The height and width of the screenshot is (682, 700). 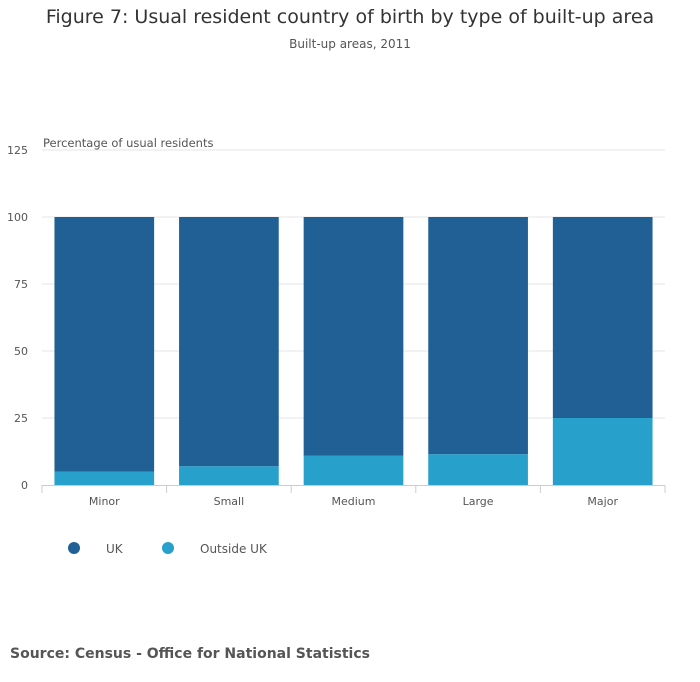 I want to click on x-tick-label: Large, so click(x=478, y=501).